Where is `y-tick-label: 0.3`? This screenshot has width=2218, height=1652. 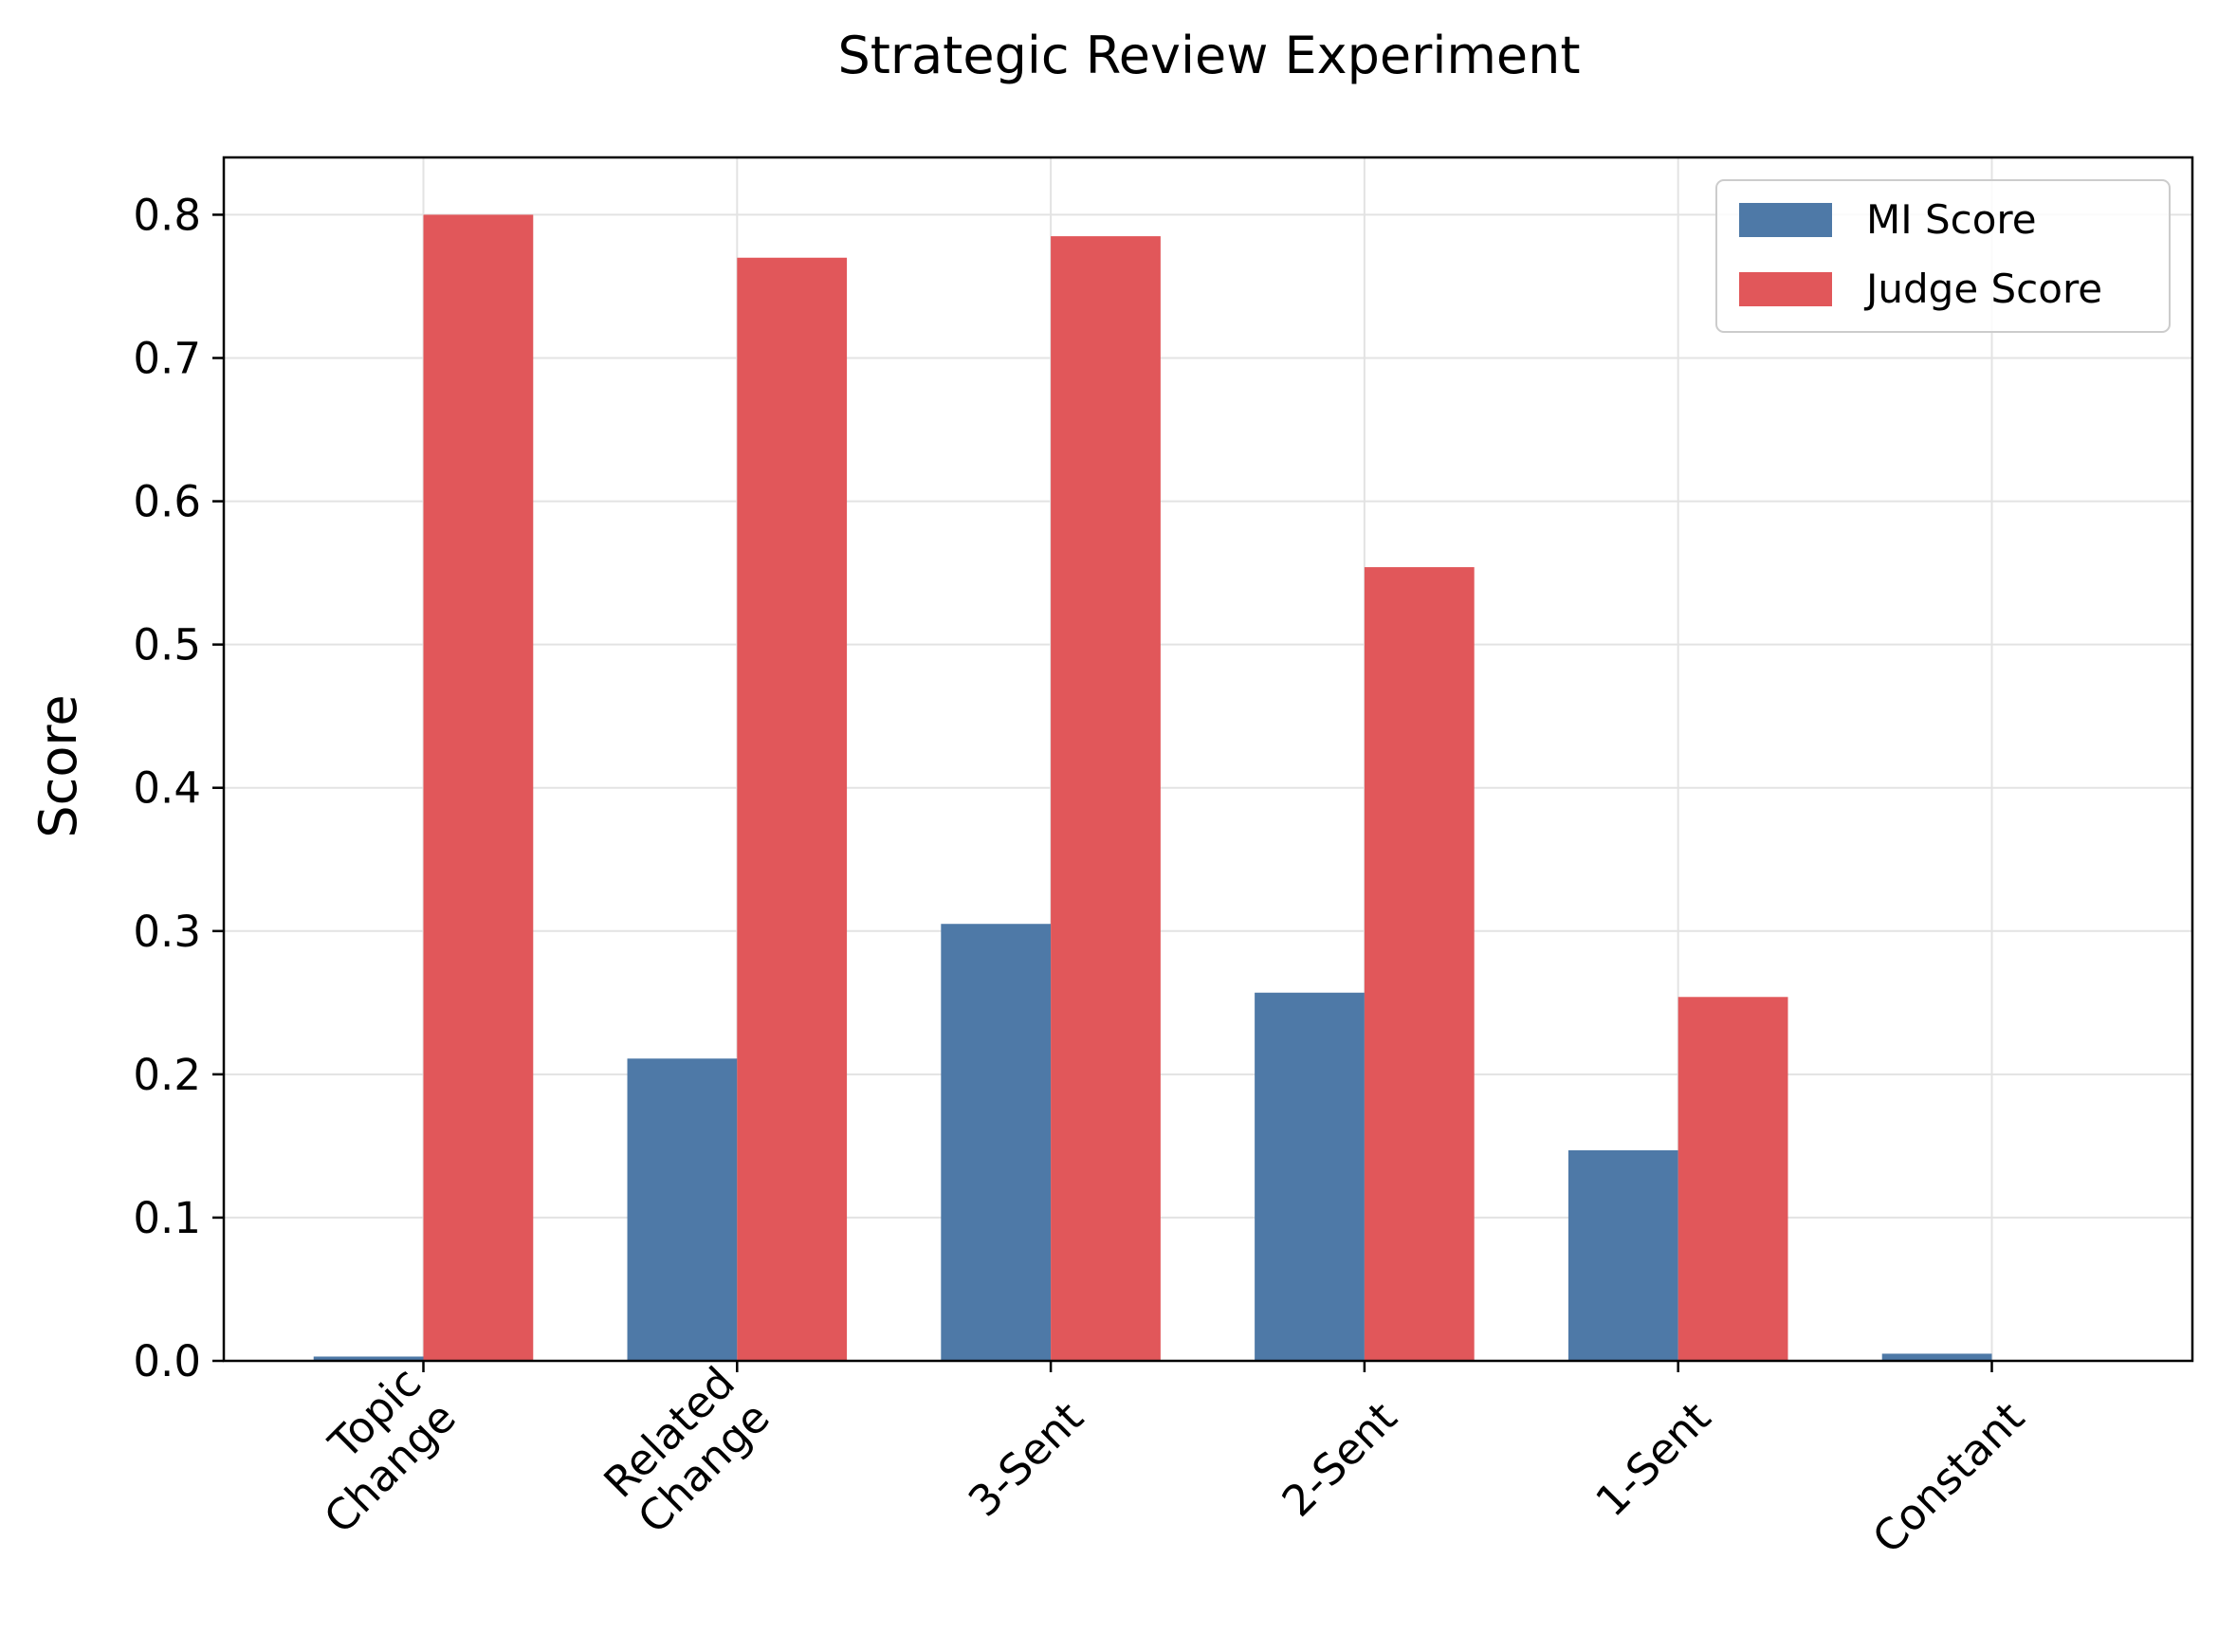
y-tick-label: 0.3 is located at coordinates (167, 932).